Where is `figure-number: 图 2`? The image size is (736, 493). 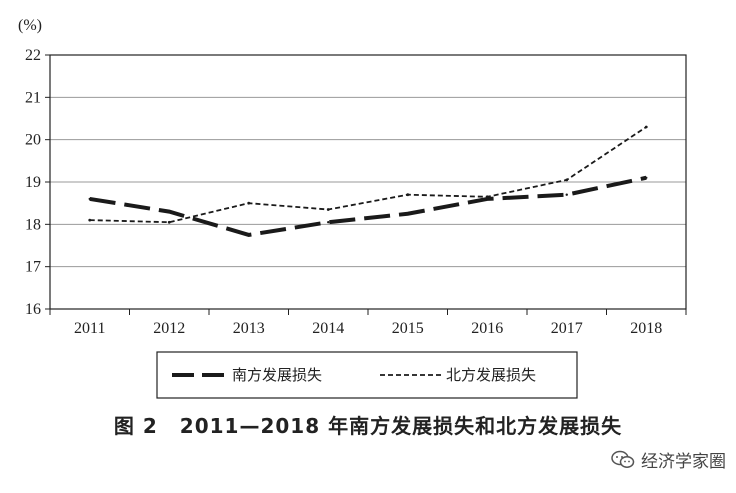 figure-number: 图 2 is located at coordinates (135, 426).